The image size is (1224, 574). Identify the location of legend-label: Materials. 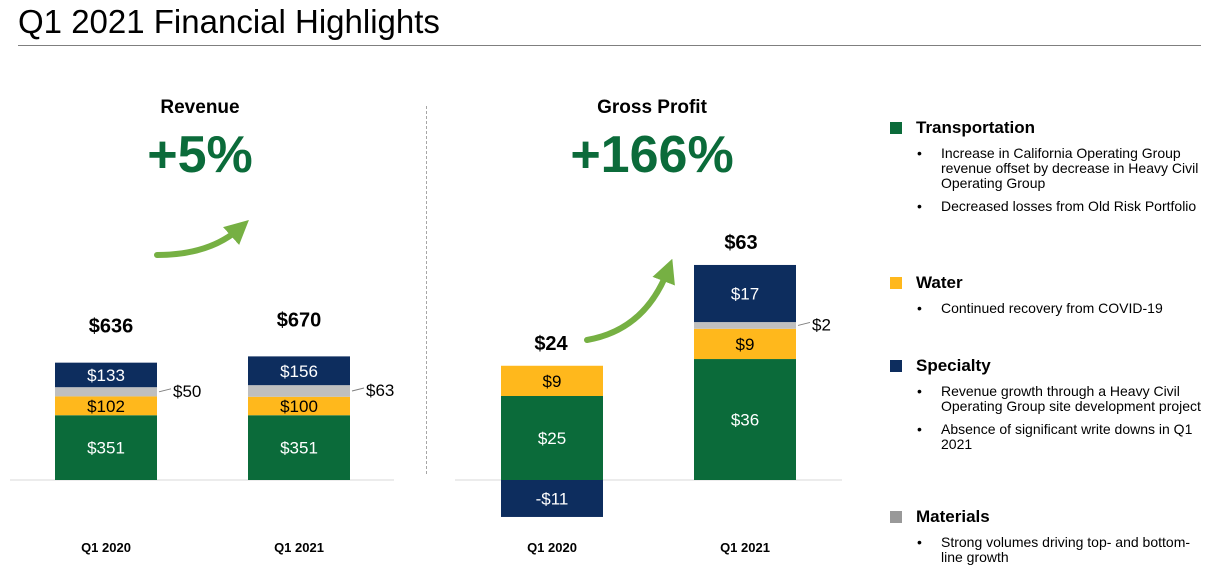
(953, 516).